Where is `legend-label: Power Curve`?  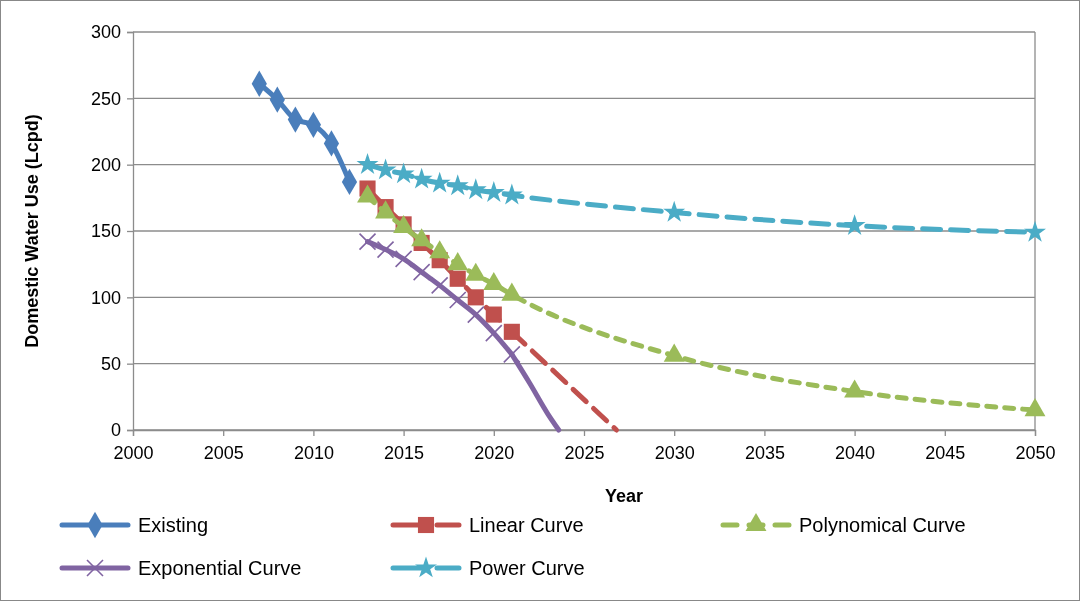 legend-label: Power Curve is located at coordinates (527, 568).